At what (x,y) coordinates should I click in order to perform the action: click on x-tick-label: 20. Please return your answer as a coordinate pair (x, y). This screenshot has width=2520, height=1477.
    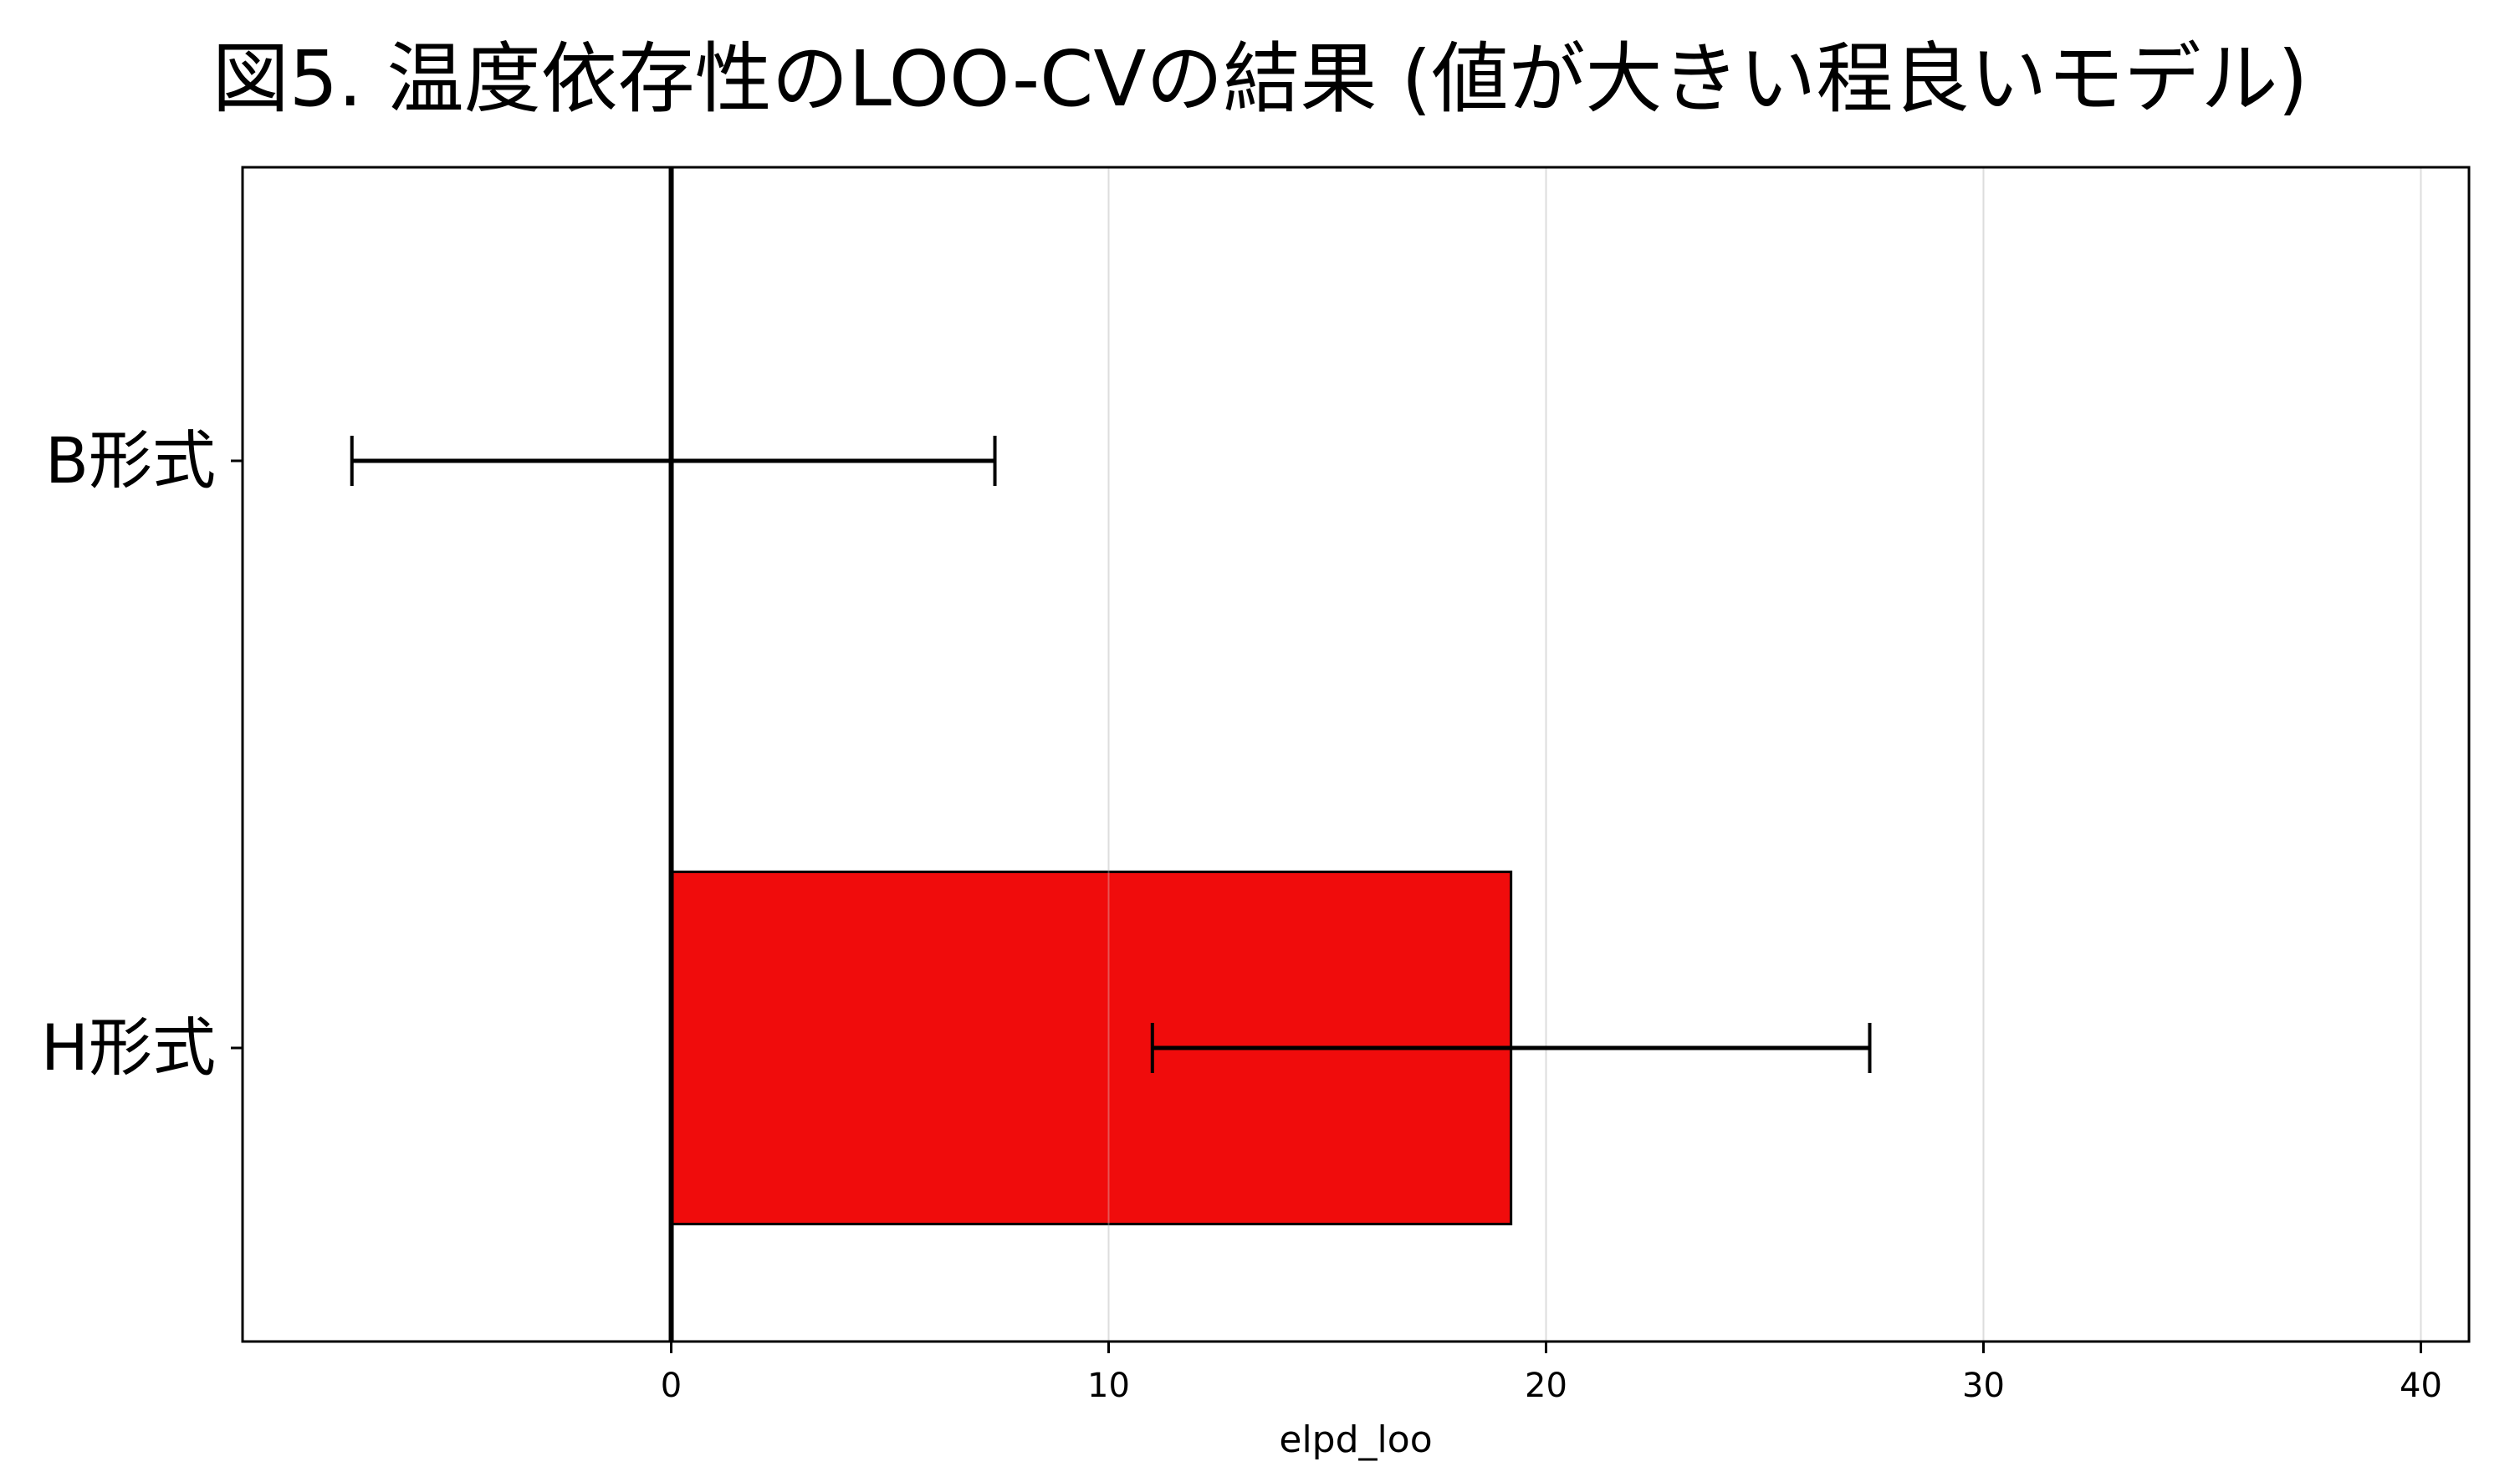
    Looking at the image, I should click on (1546, 1386).